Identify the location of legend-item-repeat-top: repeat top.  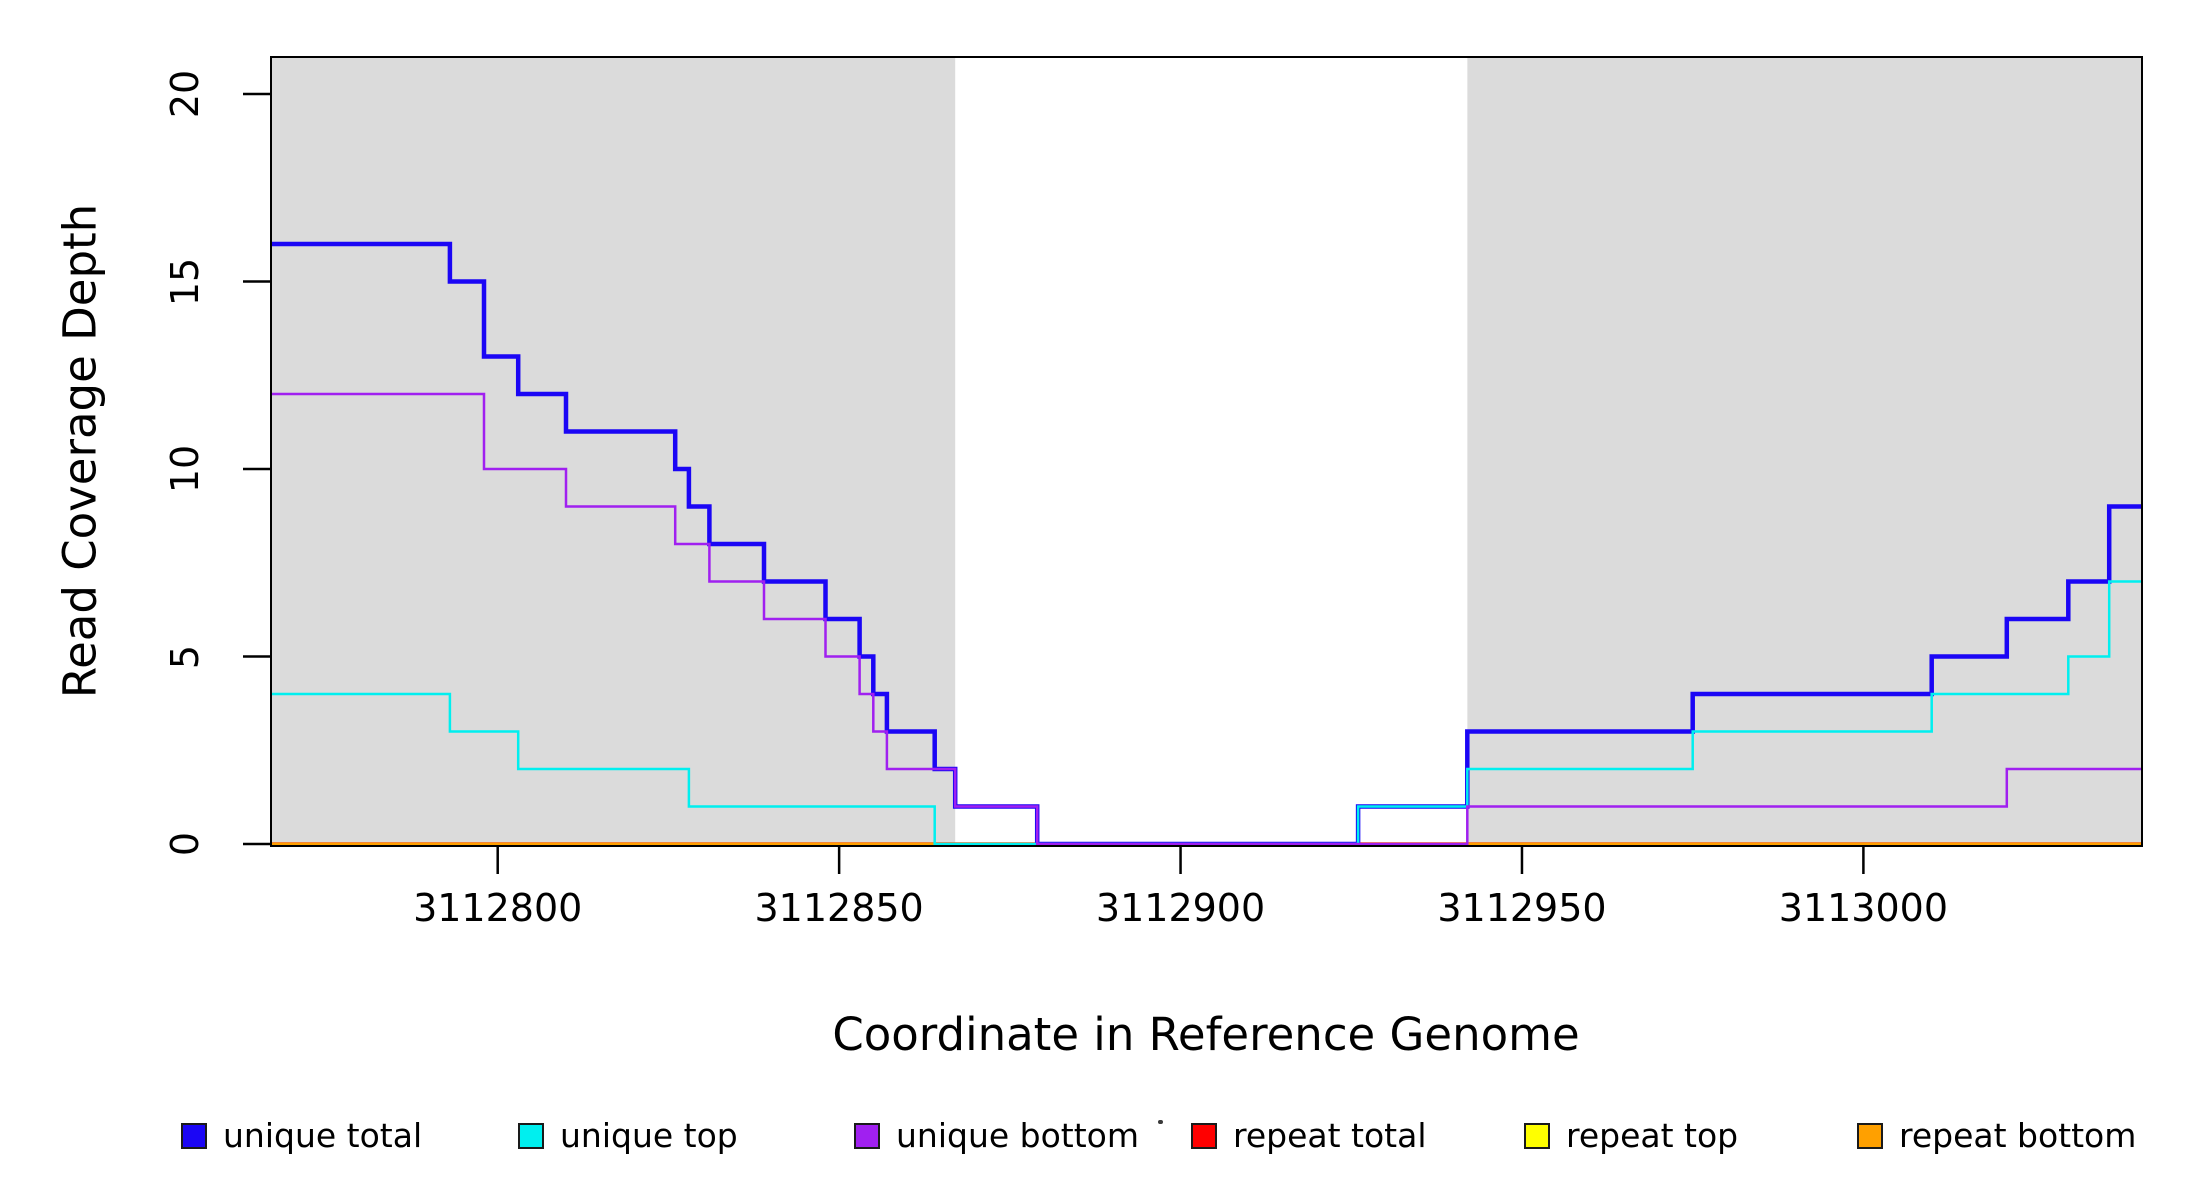
(1631, 1135).